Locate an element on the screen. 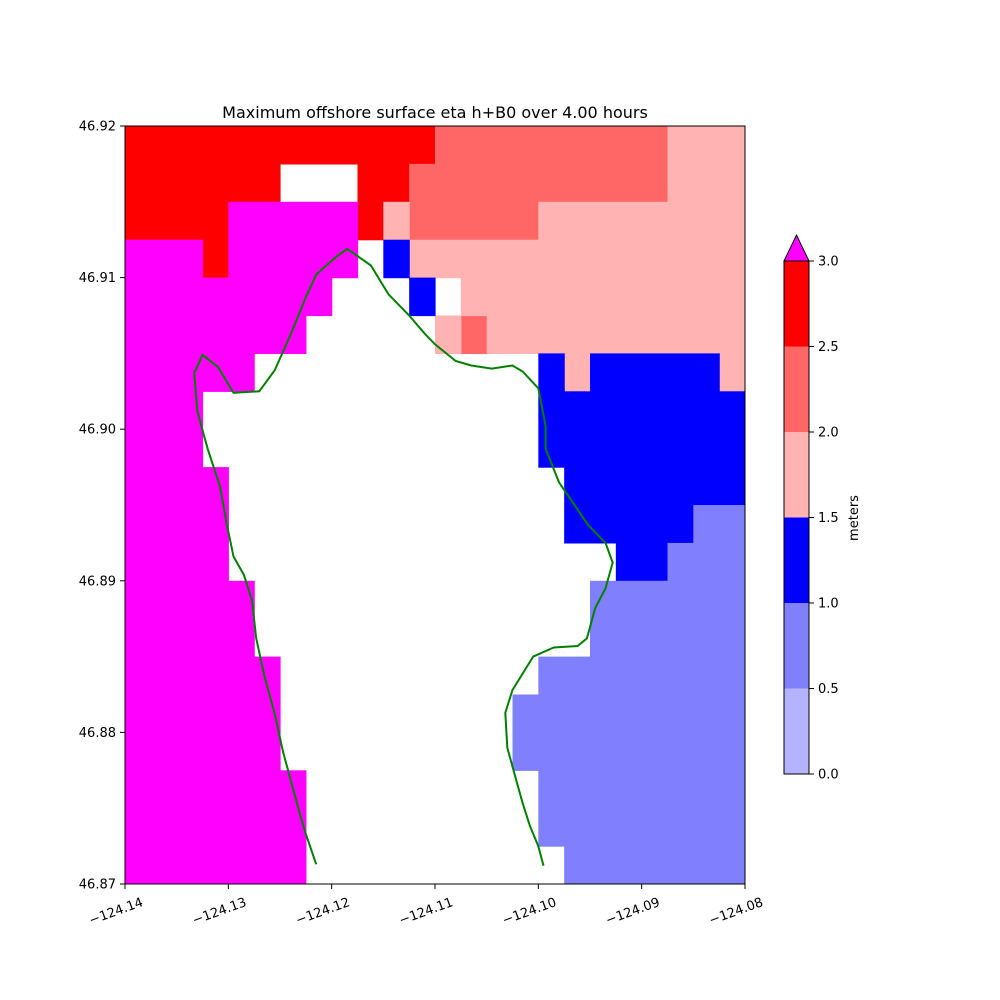 The width and height of the screenshot is (1000, 1000). y-tick-label: 46.88 is located at coordinates (97, 733).